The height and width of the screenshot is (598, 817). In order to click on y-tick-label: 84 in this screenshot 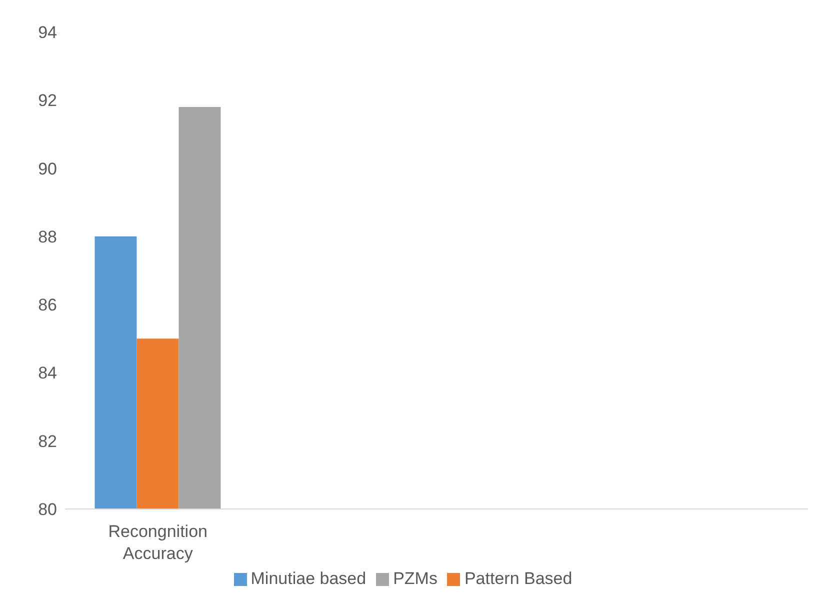, I will do `click(47, 373)`.